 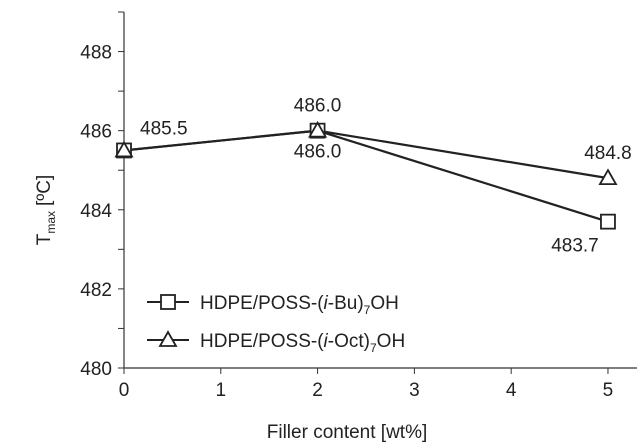 I want to click on x-tick-label: 1, so click(x=221, y=390).